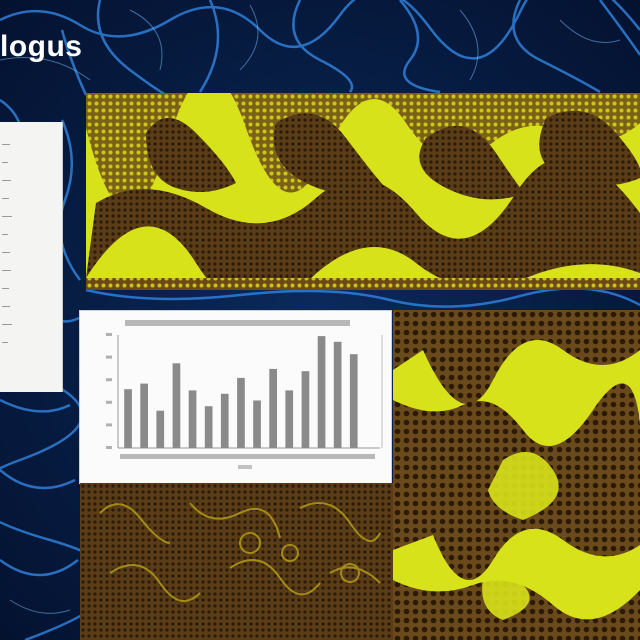  I want to click on x-labels-placeholder, so click(247, 456).